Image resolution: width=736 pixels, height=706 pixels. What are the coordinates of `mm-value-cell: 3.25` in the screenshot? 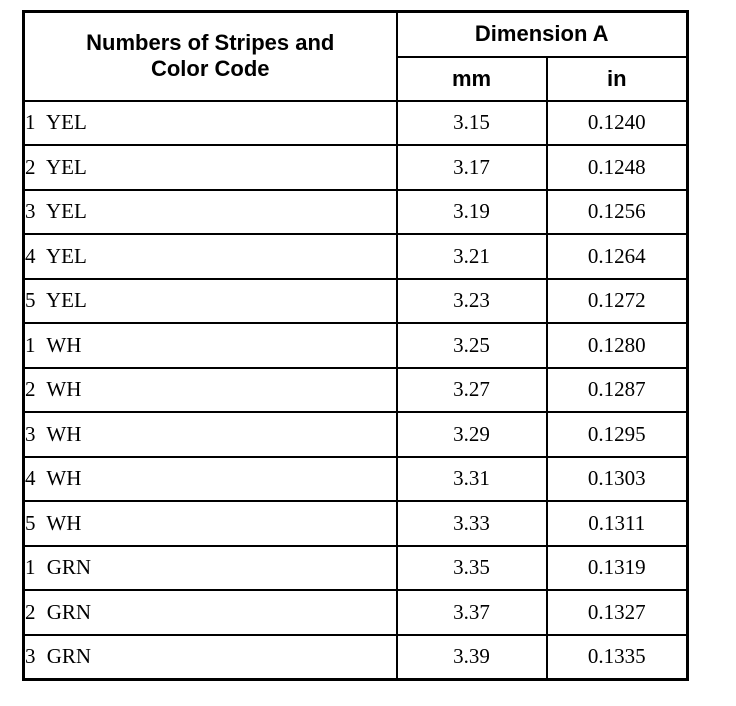 It's located at (471, 345).